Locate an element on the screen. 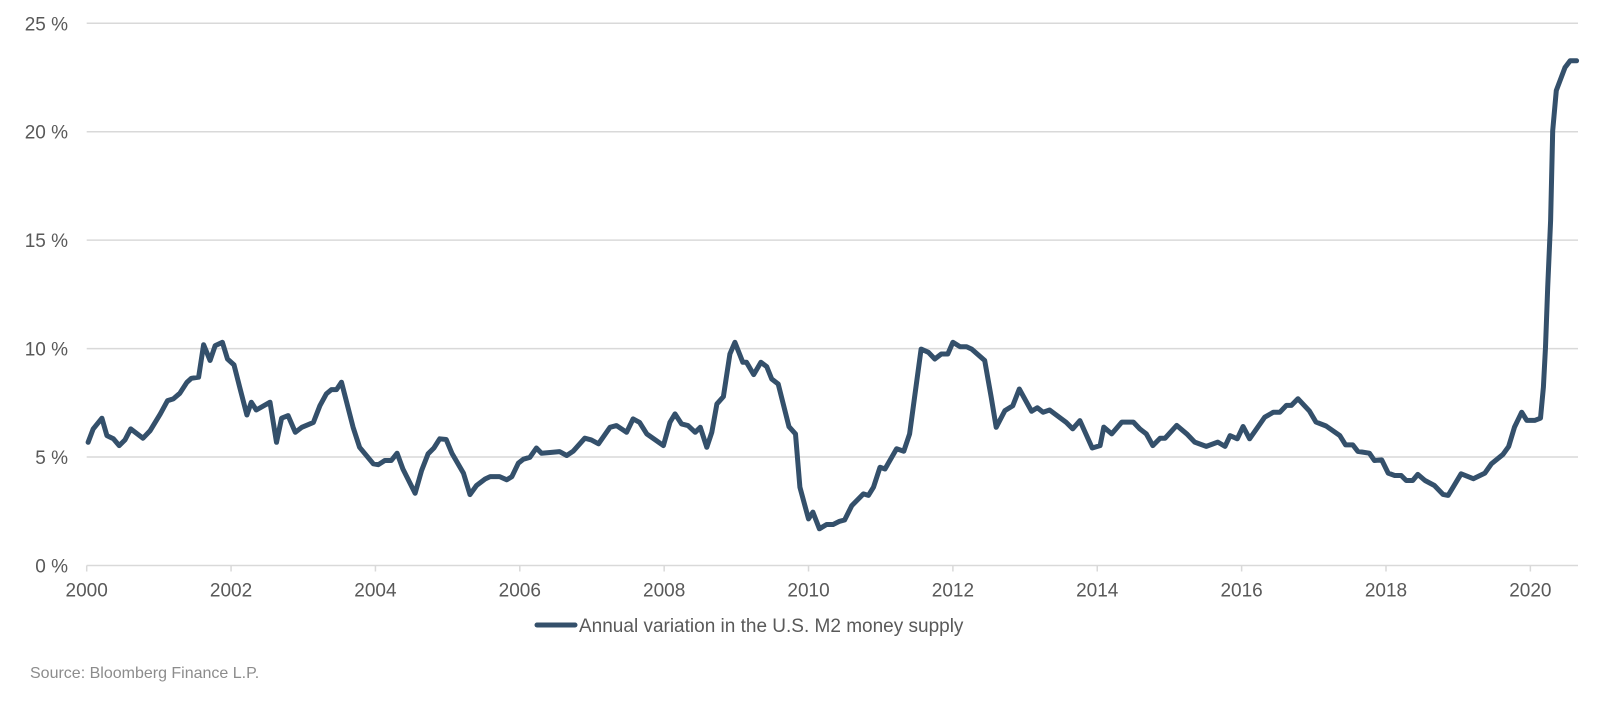 This screenshot has width=1600, height=709. y-tick-label: 5 % is located at coordinates (51, 458).